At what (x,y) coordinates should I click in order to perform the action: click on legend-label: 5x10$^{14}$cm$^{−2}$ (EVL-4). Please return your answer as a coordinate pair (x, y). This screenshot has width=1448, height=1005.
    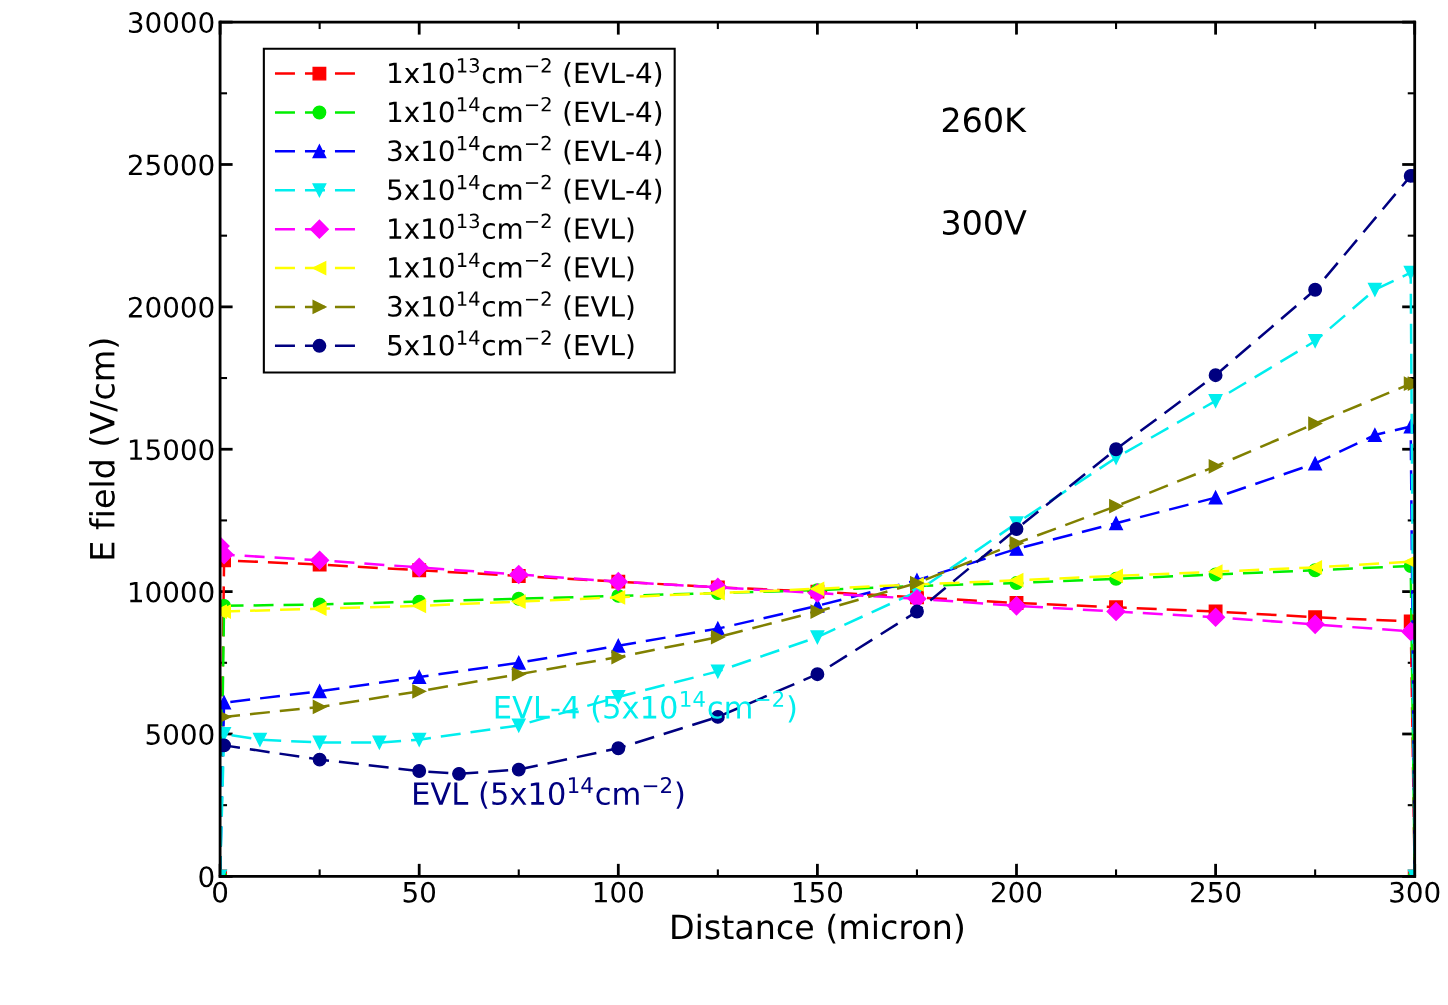
    Looking at the image, I should click on (525, 189).